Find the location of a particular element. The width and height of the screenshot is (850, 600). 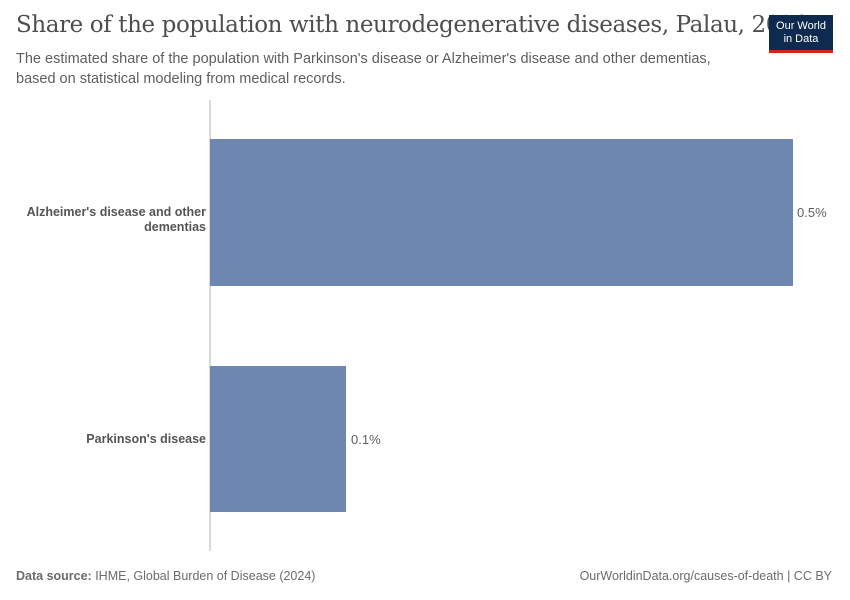

data-source-label: Data source: is located at coordinates (54, 576).